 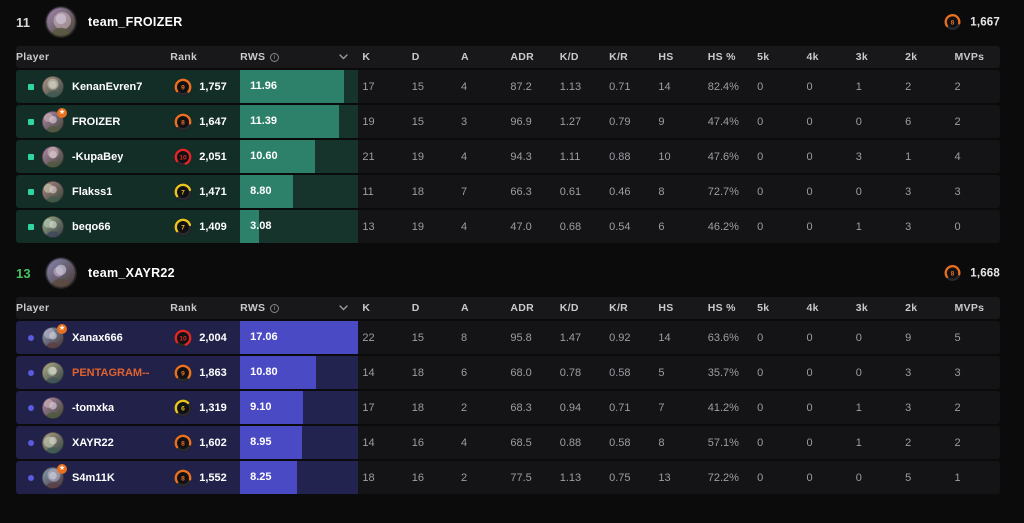 I want to click on player-cell: -tomxka, so click(x=93, y=407).